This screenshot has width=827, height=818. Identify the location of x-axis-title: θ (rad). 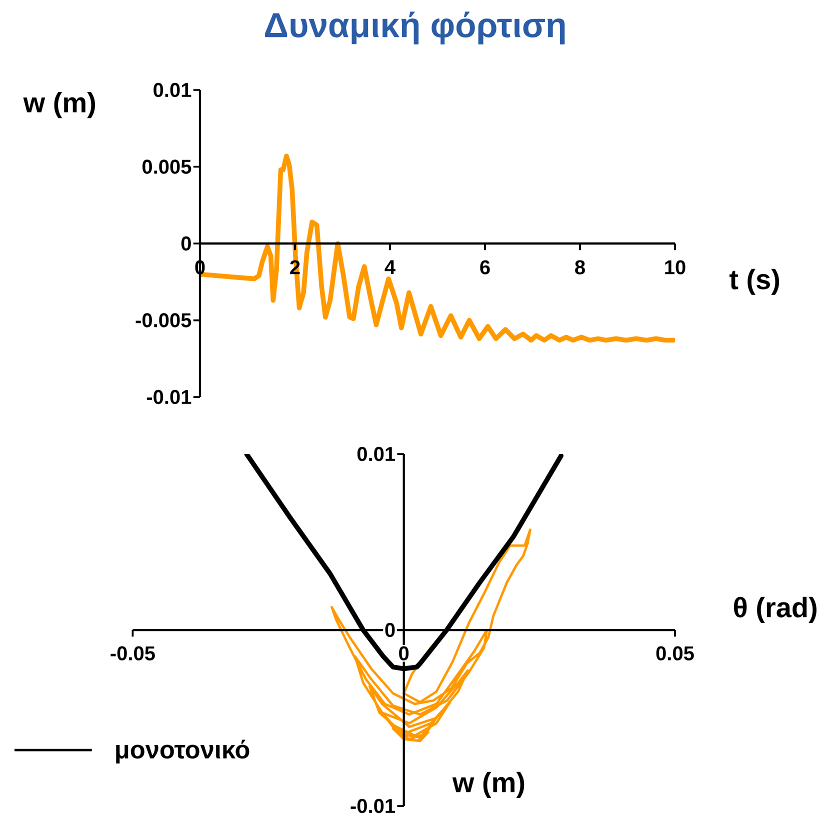
(775, 609).